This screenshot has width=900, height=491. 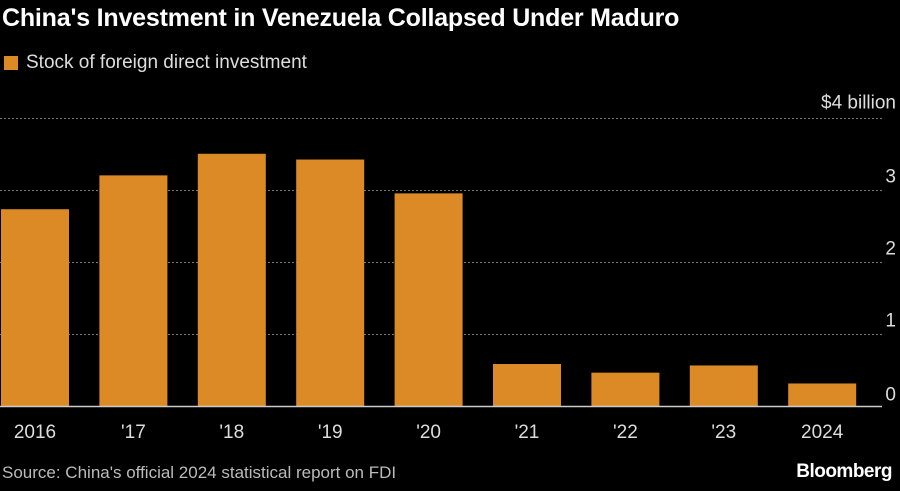 What do you see at coordinates (133, 432) in the screenshot?
I see `x-tick-label: '17` at bounding box center [133, 432].